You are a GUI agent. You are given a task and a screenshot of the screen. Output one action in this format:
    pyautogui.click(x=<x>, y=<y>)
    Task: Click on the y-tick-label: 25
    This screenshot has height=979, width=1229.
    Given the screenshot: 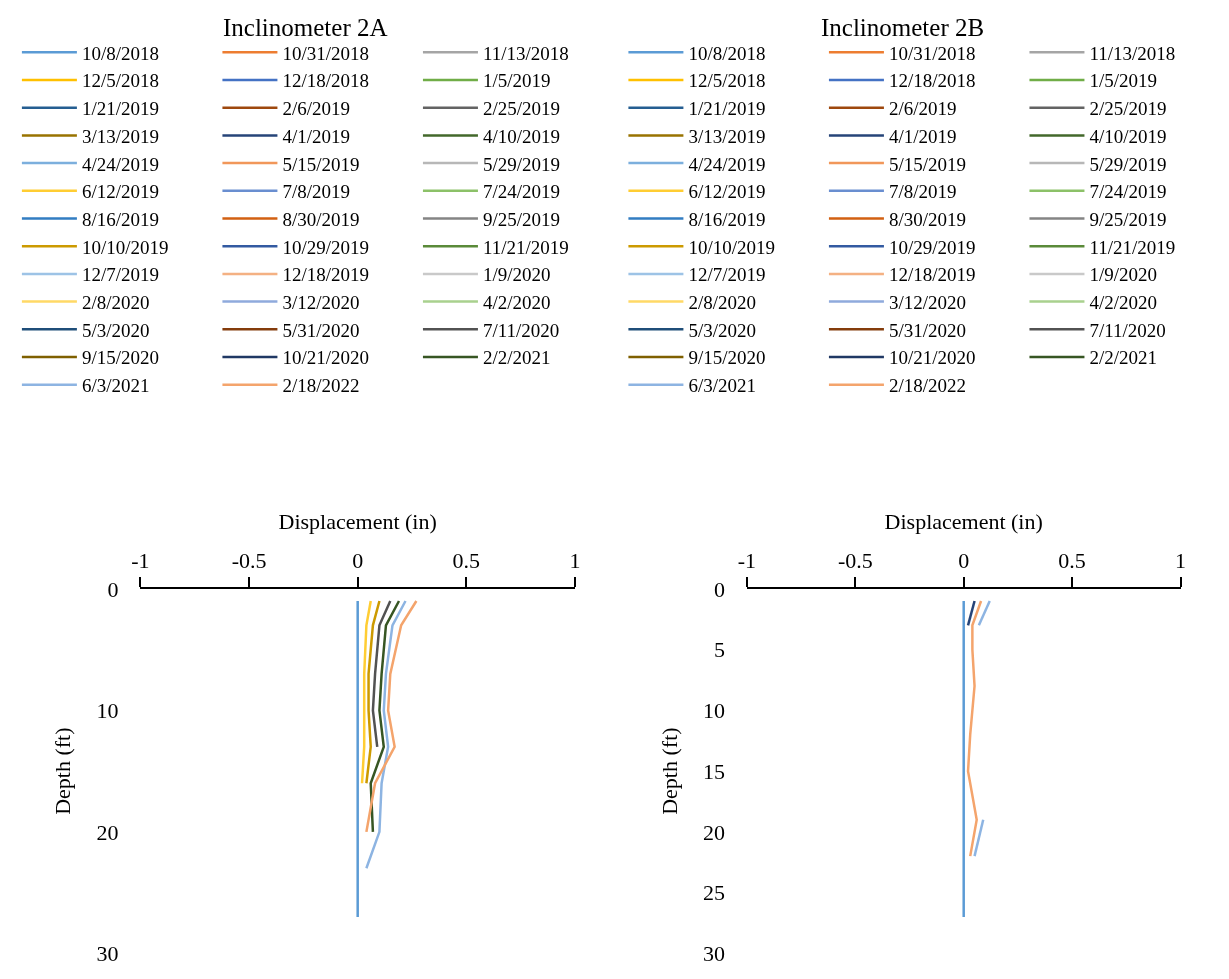 What is the action you would take?
    pyautogui.click(x=713, y=893)
    